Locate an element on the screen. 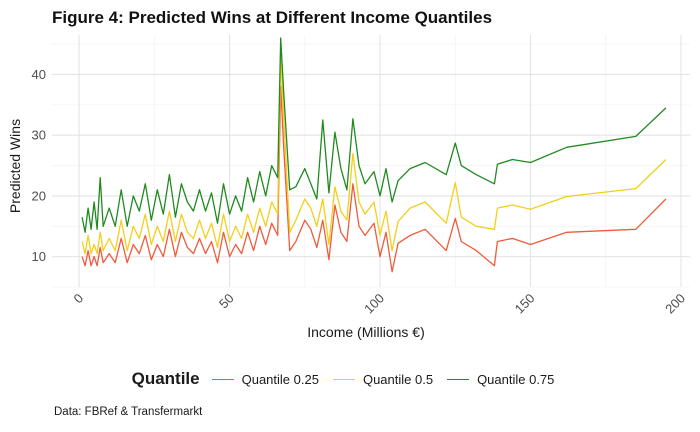 The image size is (700, 432). legend-label-q25: Quantile 0.25 is located at coordinates (280, 379).